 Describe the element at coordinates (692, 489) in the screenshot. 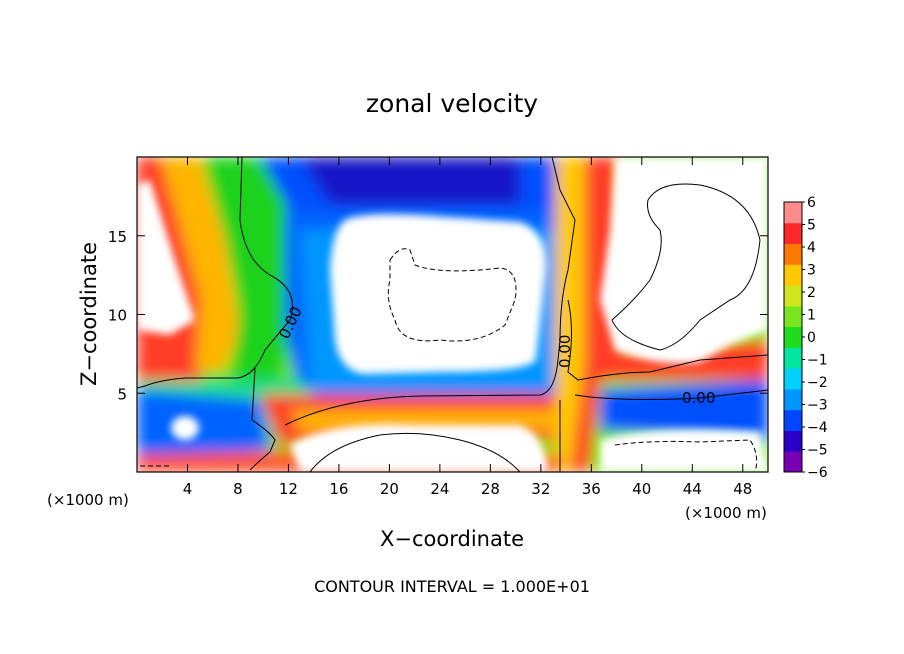

I see `x-tick-label: 44` at that location.